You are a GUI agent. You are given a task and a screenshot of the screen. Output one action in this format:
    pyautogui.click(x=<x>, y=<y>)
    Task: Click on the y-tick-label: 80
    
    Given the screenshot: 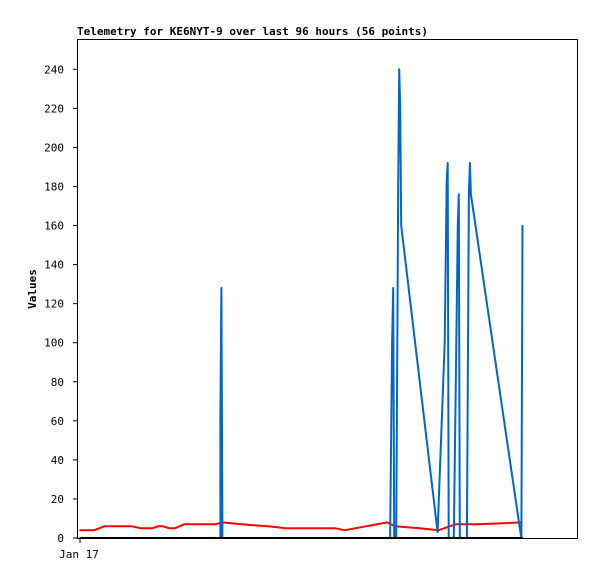 What is the action you would take?
    pyautogui.click(x=57, y=382)
    